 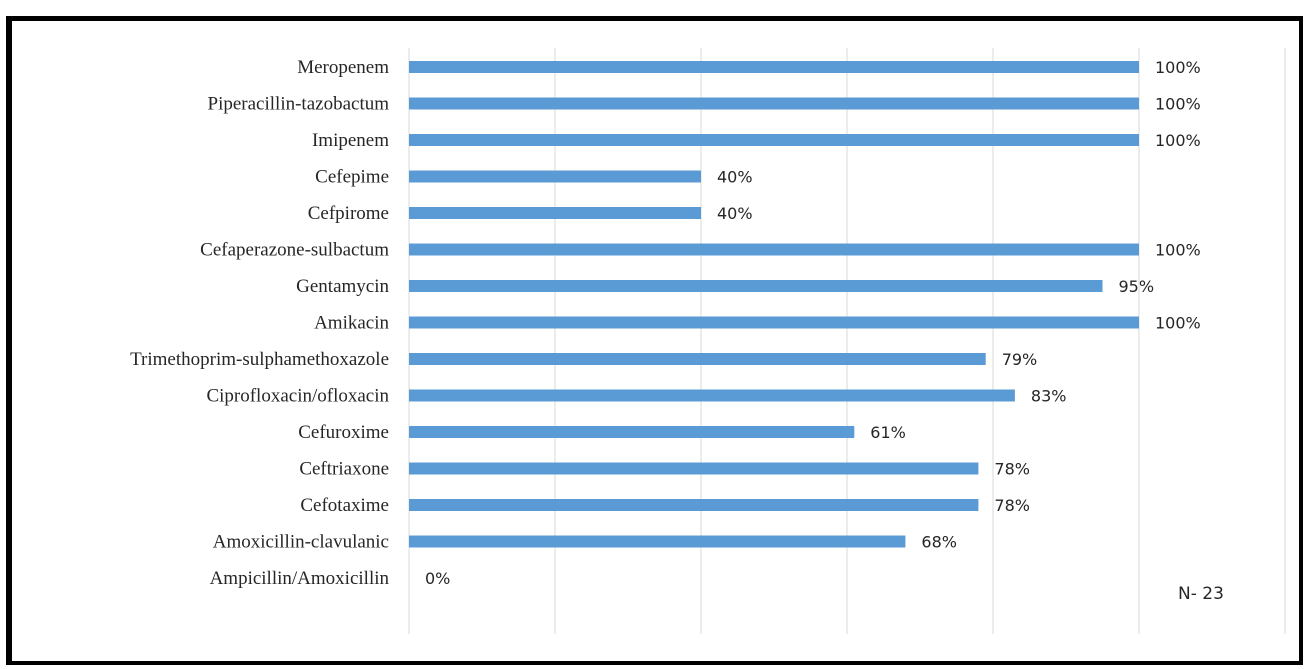 What do you see at coordinates (939, 542) in the screenshot?
I see `data-label-13: 68%` at bounding box center [939, 542].